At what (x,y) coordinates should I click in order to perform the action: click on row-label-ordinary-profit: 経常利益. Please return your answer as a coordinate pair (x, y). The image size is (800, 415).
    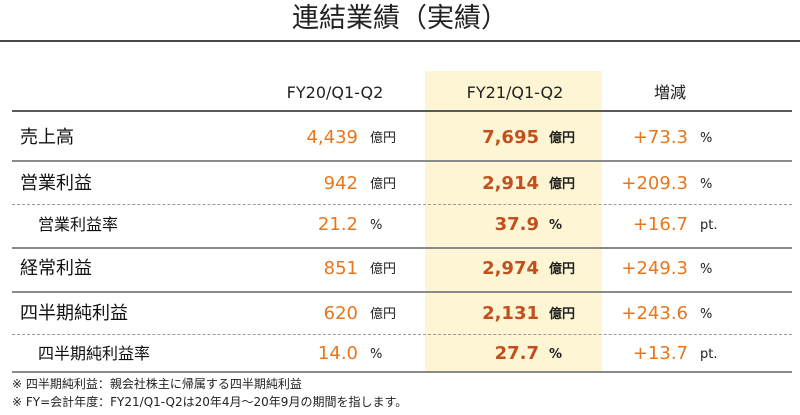
    Looking at the image, I should click on (56, 268).